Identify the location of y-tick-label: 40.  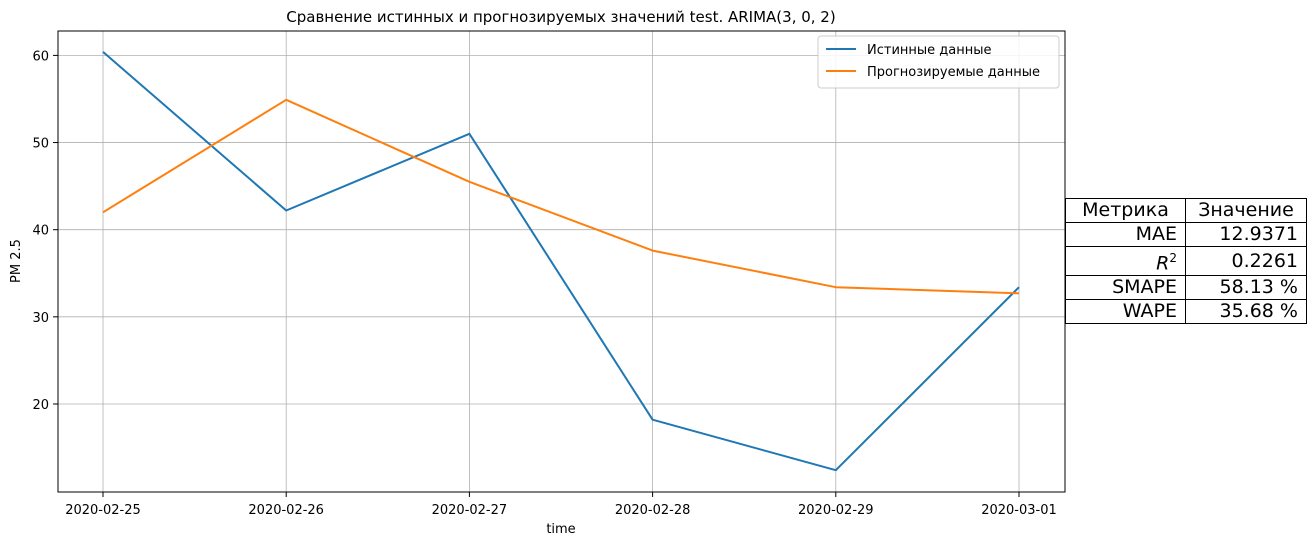
(40, 231).